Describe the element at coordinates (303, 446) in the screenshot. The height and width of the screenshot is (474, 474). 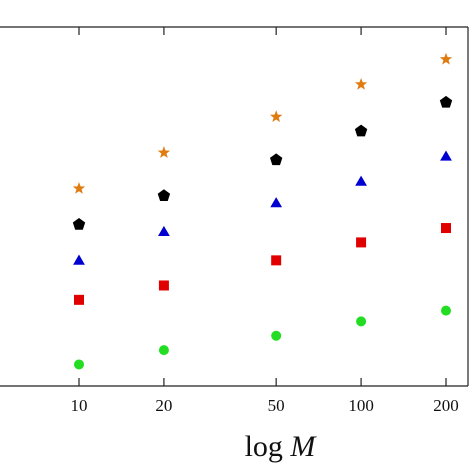
I see `x-axis-label-var: M` at that location.